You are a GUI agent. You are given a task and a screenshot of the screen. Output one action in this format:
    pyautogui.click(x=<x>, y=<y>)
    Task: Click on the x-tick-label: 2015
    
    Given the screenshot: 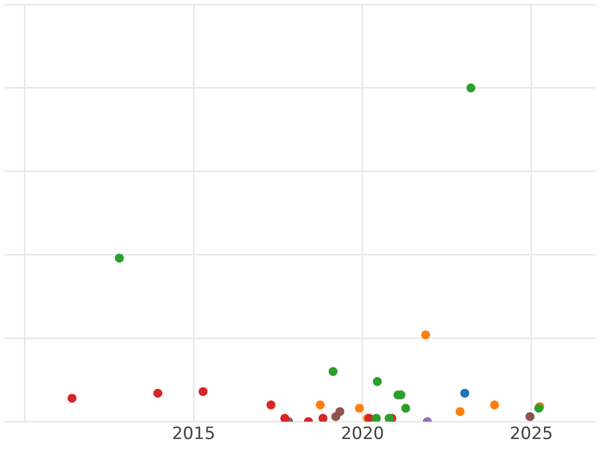 What is the action you would take?
    pyautogui.click(x=194, y=434)
    